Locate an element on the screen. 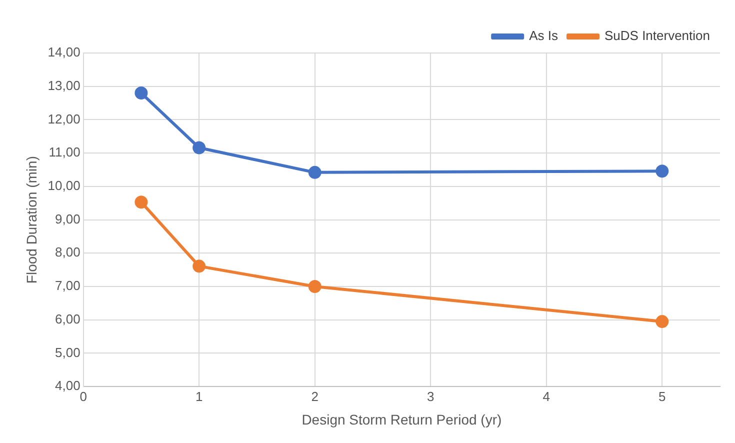  y-tick-label: 4,00 is located at coordinates (67, 386).